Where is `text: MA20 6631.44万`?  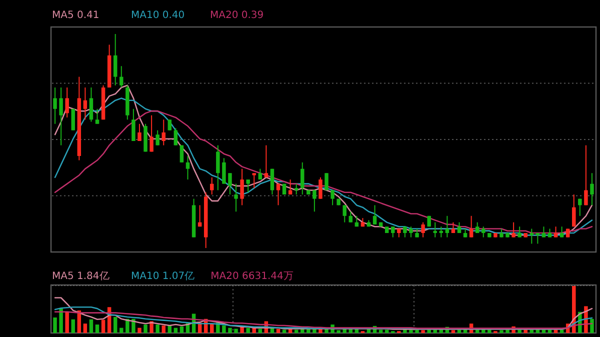
text: MA20 6631.44万 is located at coordinates (252, 276).